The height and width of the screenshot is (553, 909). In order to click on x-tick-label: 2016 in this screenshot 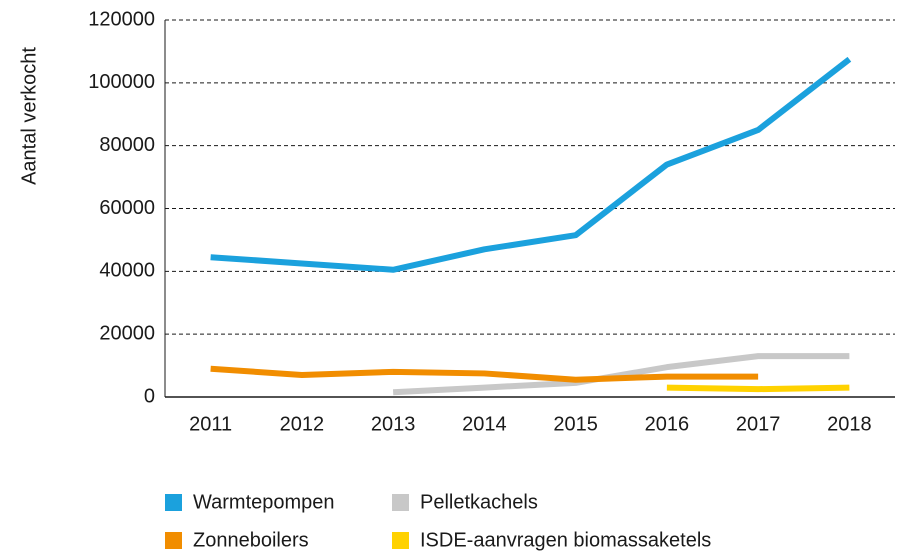, I will do `click(667, 424)`.